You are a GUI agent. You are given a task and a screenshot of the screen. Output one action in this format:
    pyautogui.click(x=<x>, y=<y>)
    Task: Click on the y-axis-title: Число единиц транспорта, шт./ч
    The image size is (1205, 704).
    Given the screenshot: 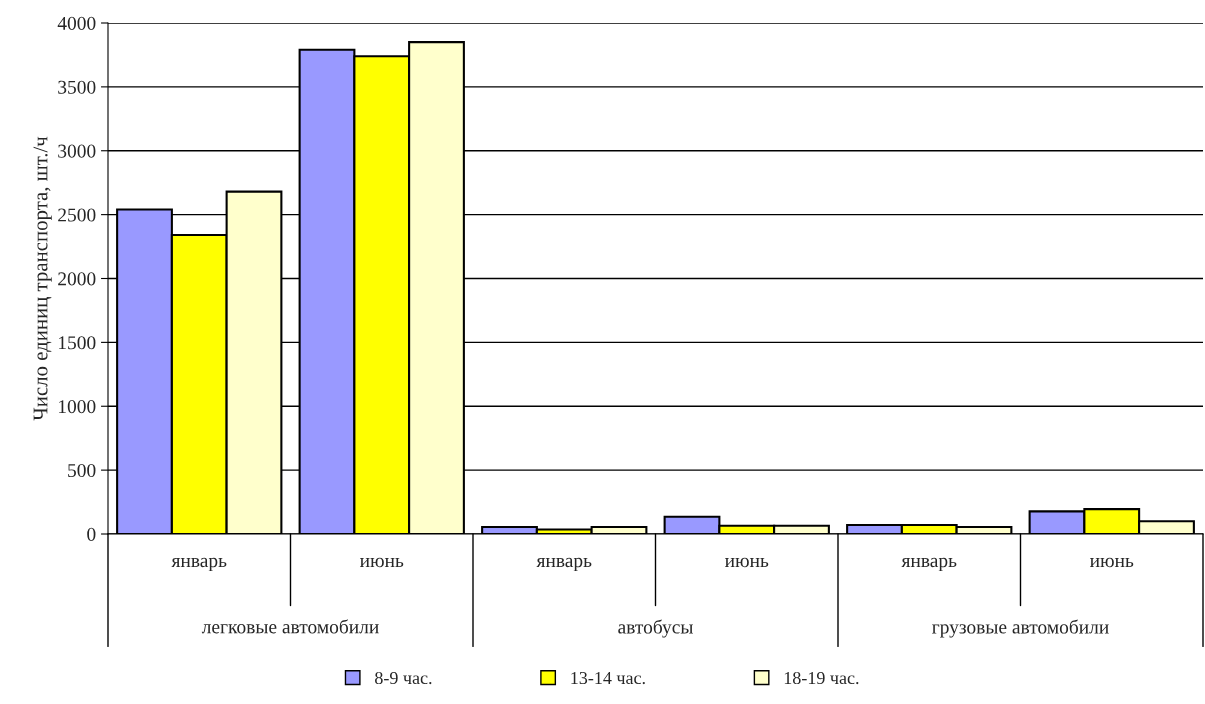 What is the action you would take?
    pyautogui.click(x=42, y=278)
    